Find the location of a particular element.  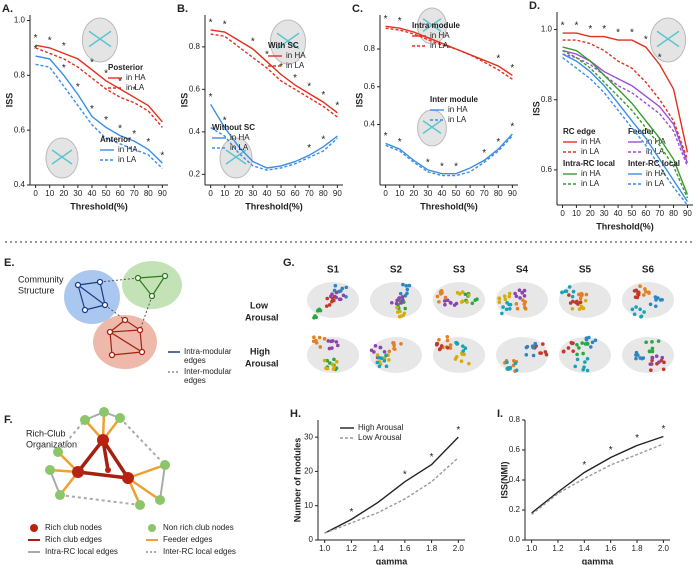

x-tick-label: 50 is located at coordinates (106, 193).